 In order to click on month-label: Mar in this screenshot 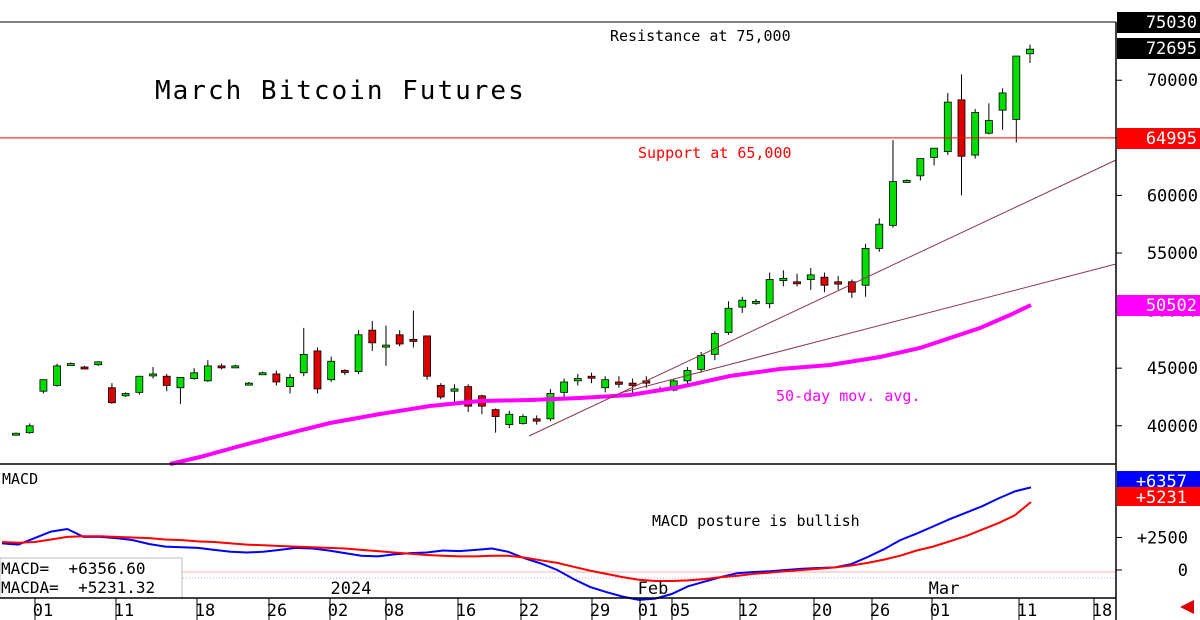, I will do `click(944, 589)`.